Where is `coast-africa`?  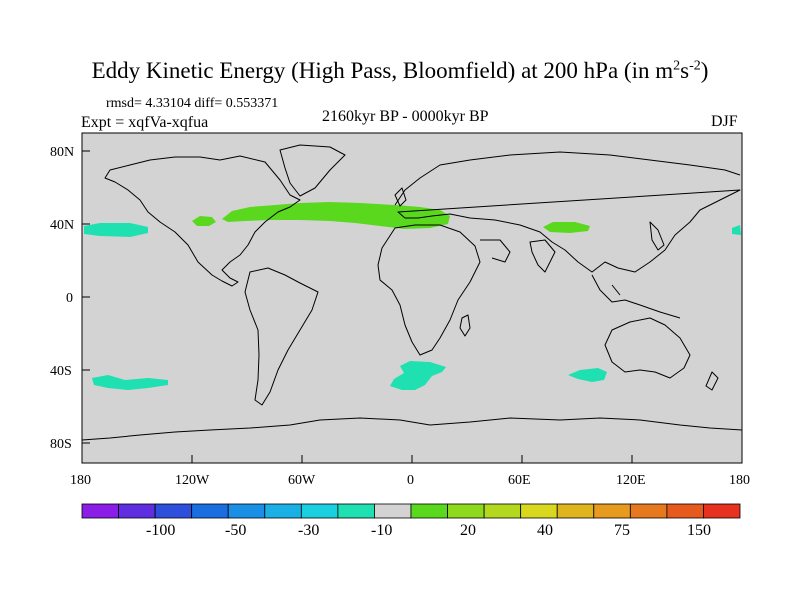 coast-africa is located at coordinates (429, 290).